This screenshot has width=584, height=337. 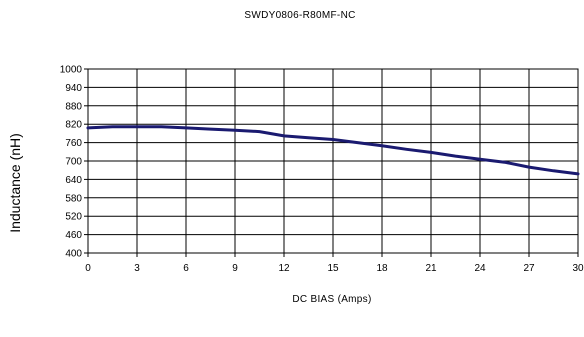 What do you see at coordinates (71, 70) in the screenshot?
I see `y-tick-label: 1000` at bounding box center [71, 70].